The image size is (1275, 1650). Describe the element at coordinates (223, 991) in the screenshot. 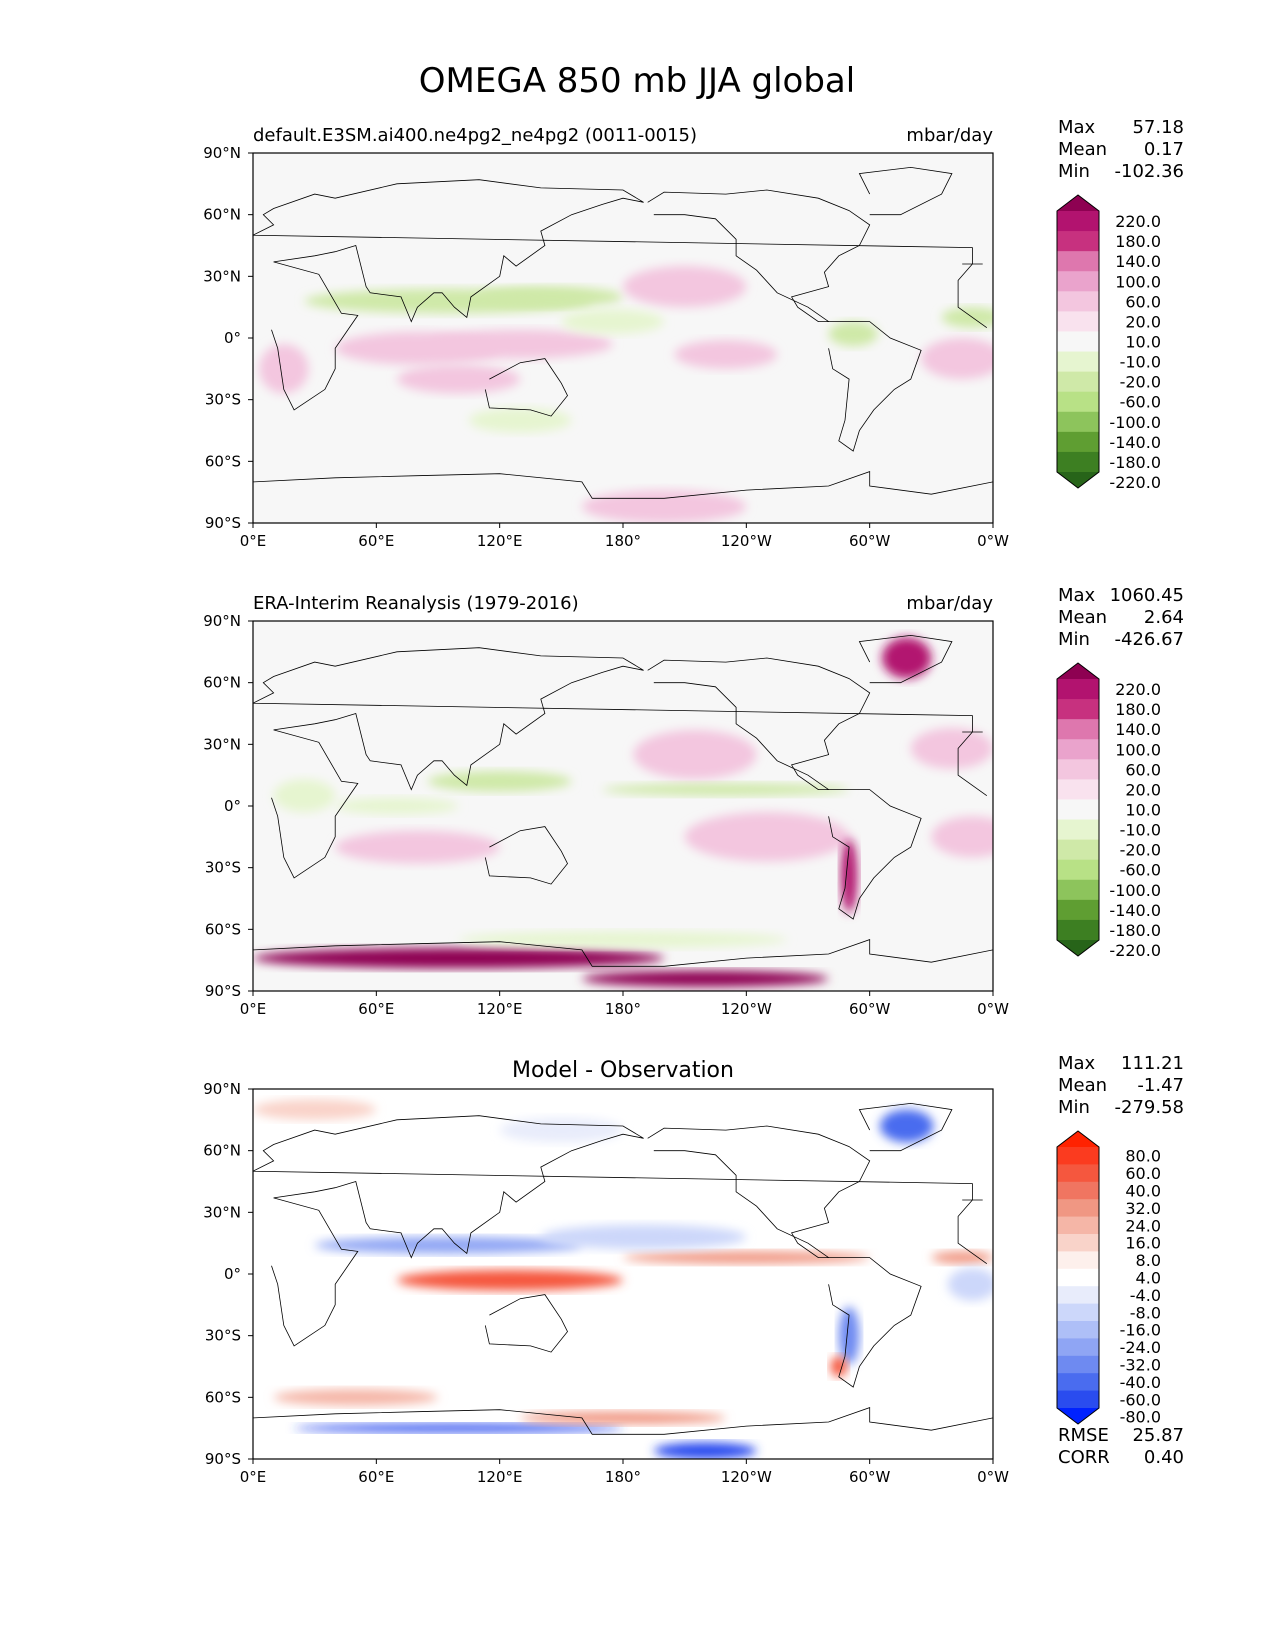

I see `y-tick-label: 90°S` at that location.